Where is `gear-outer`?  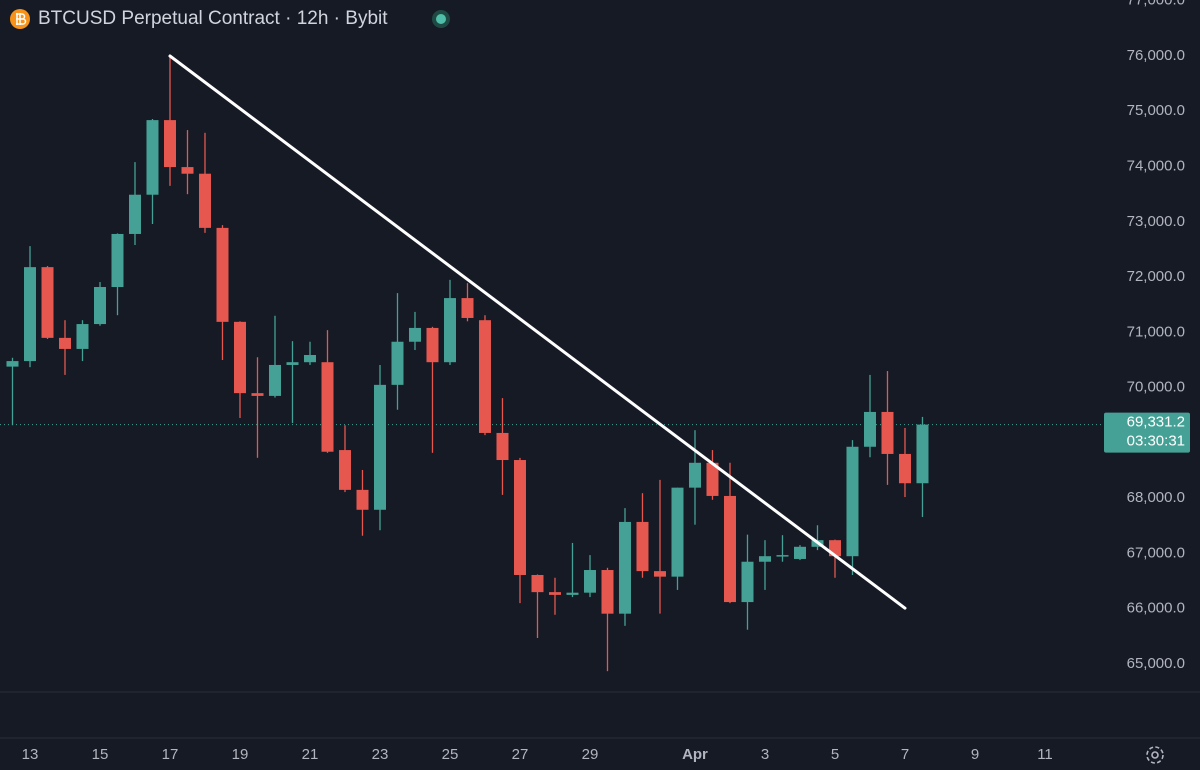 gear-outer is located at coordinates (1155, 755).